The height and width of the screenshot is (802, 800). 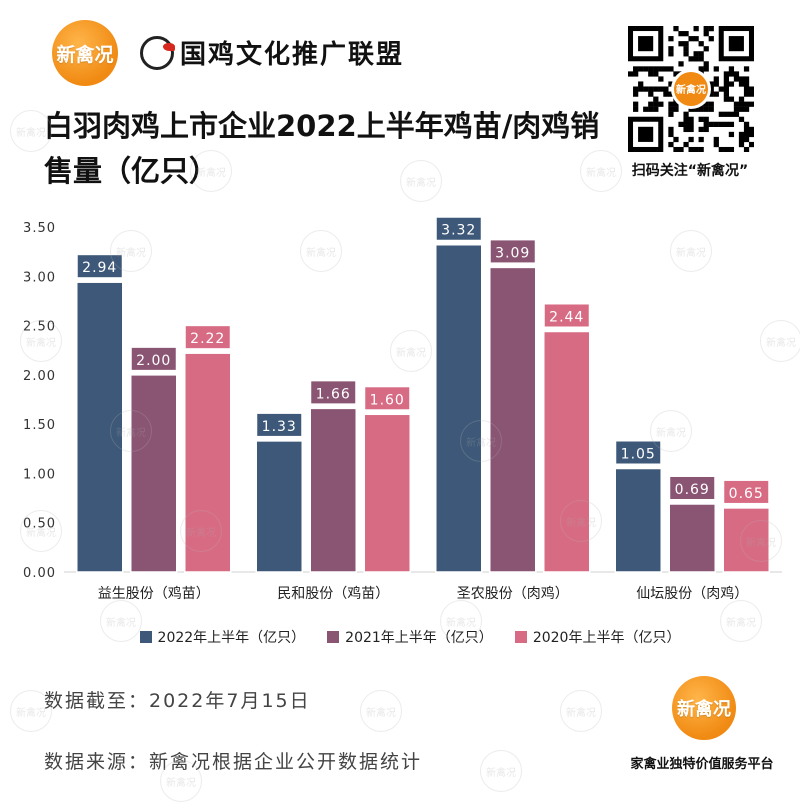 What do you see at coordinates (704, 708) in the screenshot?
I see `xinqinkuang-logo-bottom: 新禽况` at bounding box center [704, 708].